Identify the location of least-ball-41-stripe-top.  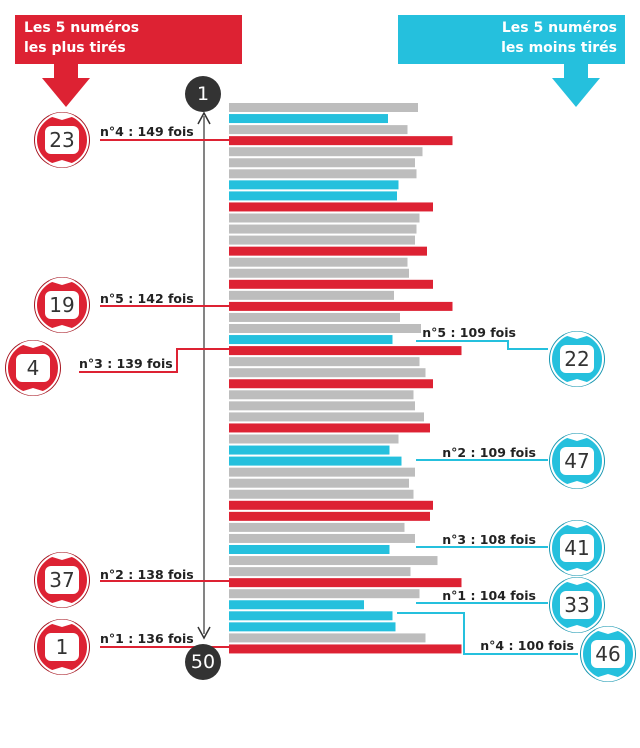
(577, 524).